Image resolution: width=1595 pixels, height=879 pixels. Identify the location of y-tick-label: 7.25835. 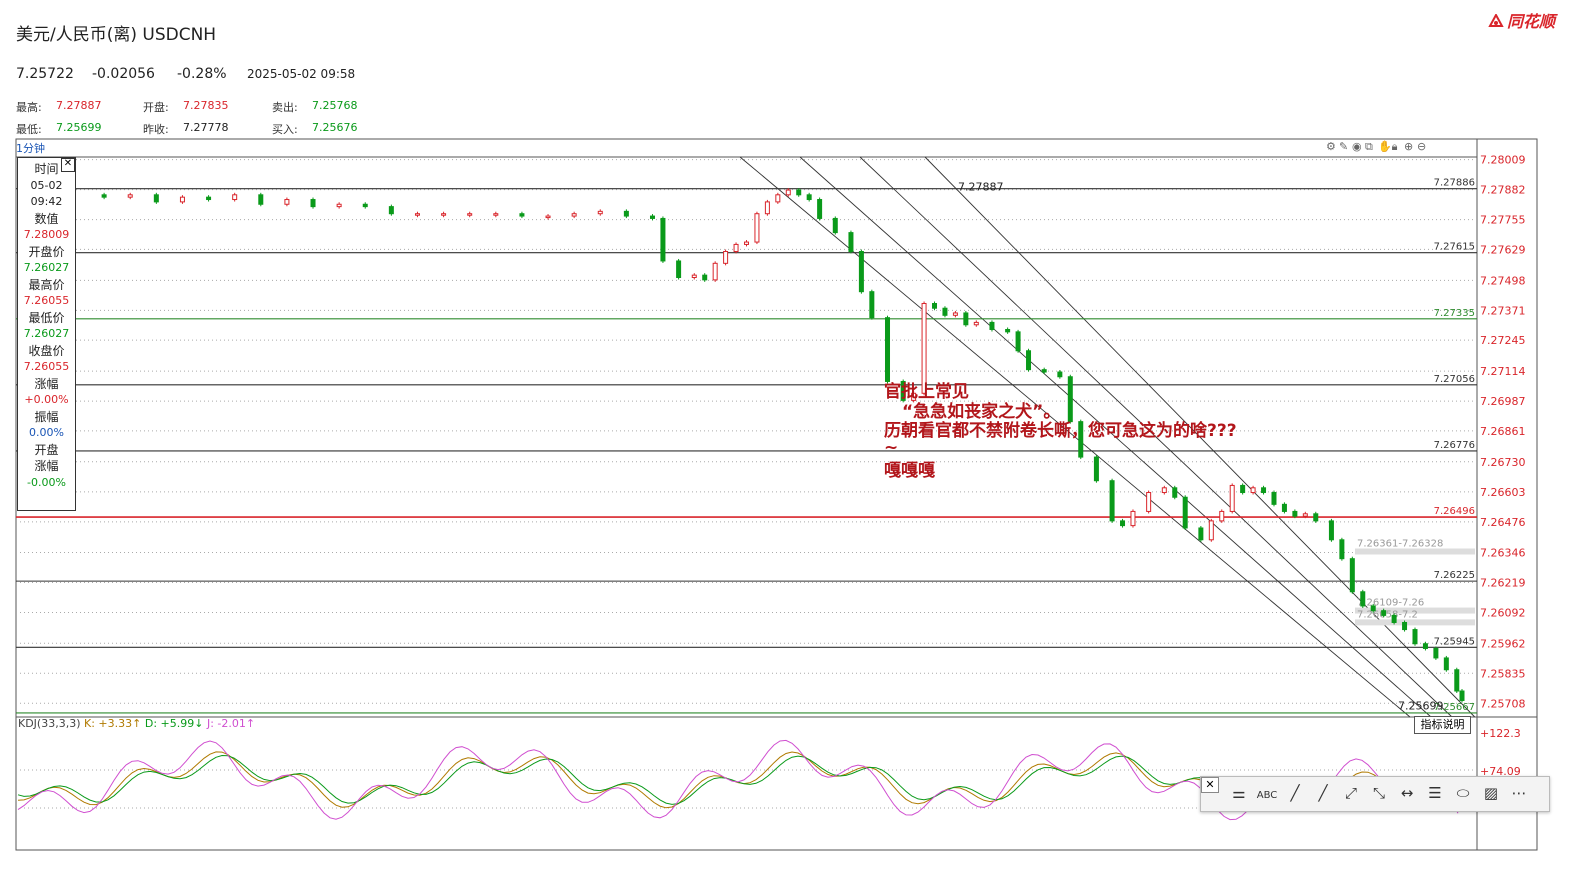
(1503, 673).